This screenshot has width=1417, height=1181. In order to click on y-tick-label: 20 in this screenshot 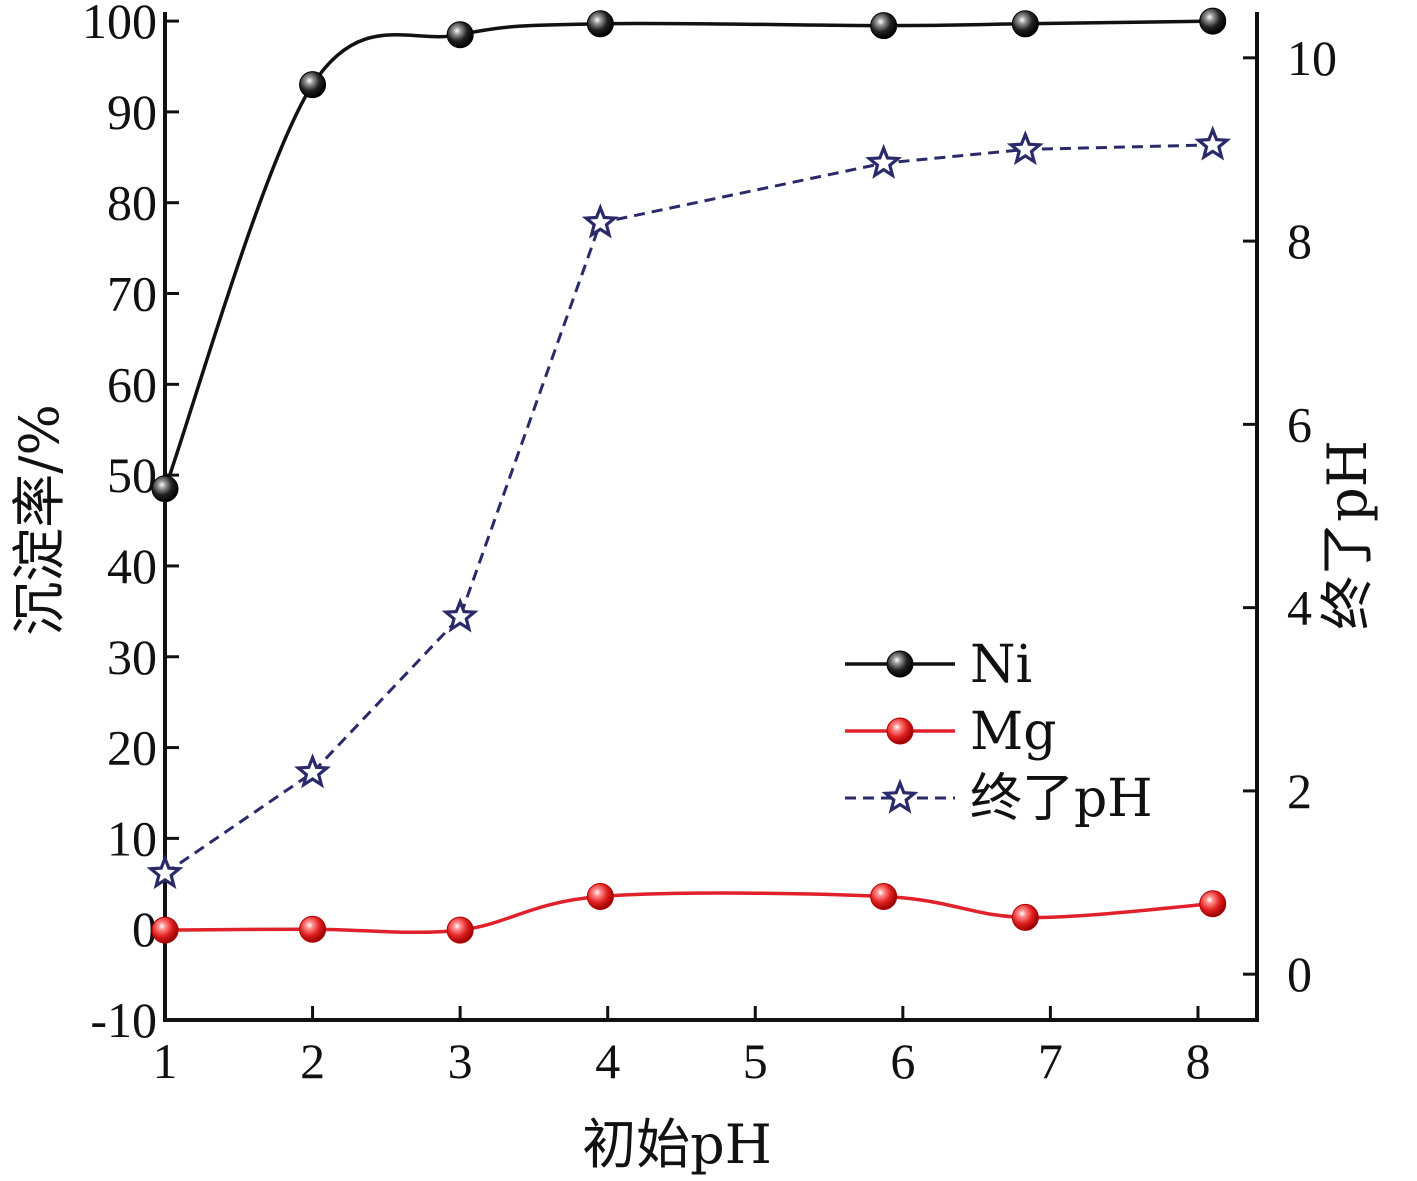, I will do `click(132, 748)`.